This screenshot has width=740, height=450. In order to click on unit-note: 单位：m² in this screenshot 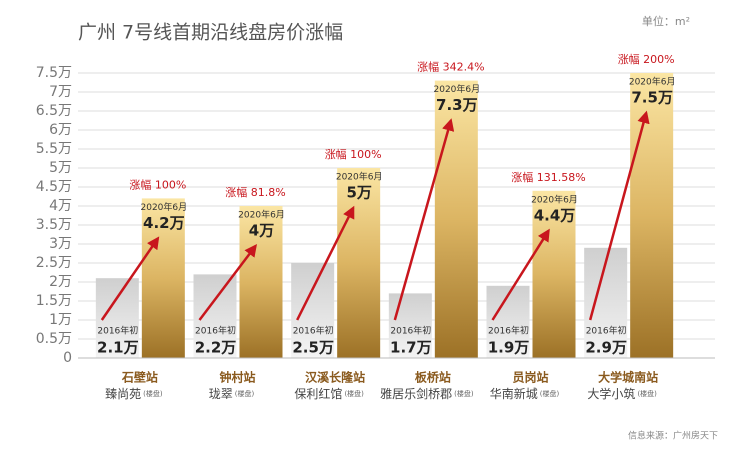, I will do `click(666, 21)`.